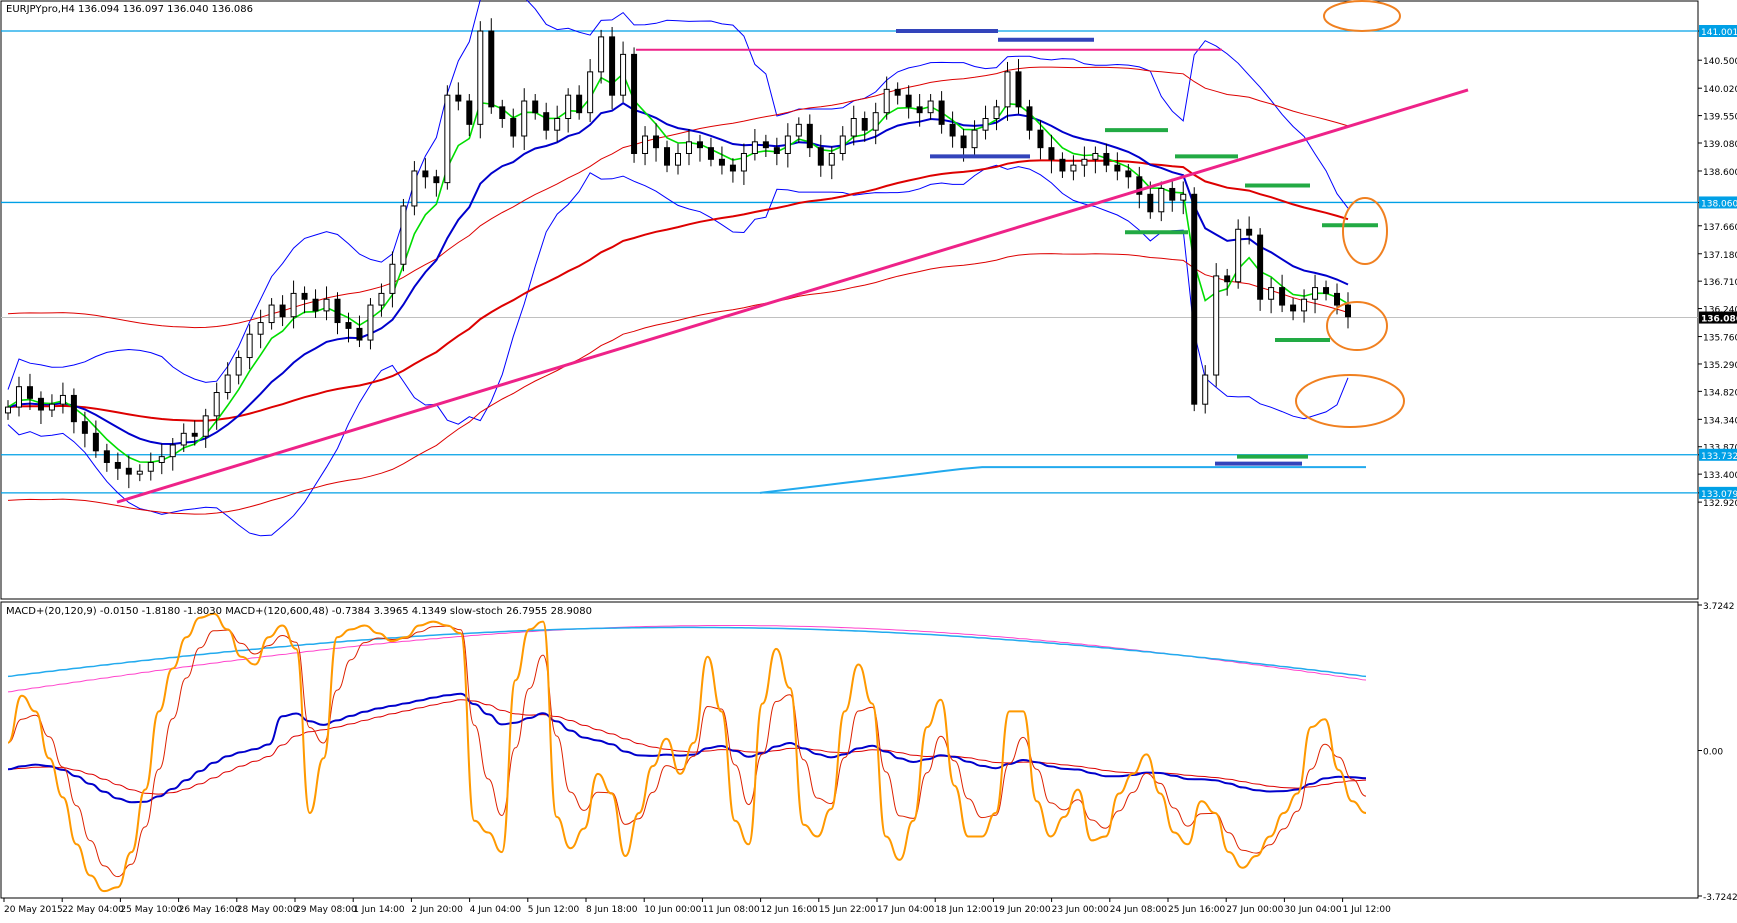  Describe the element at coordinates (496, 910) in the screenshot. I see `time-tick-label: 4 Jun 04:00` at that location.